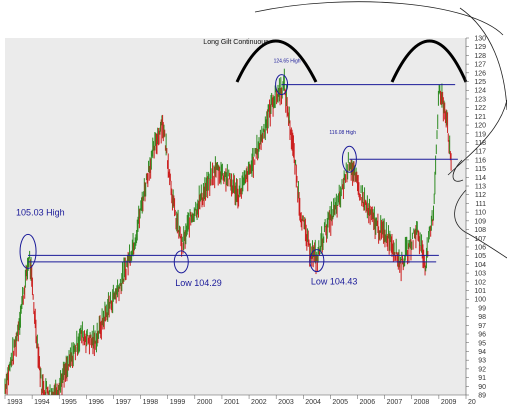 This screenshot has height=415, width=507. What do you see at coordinates (287, 62) in the screenshot?
I see `annotation-label: 124.65 High` at bounding box center [287, 62].